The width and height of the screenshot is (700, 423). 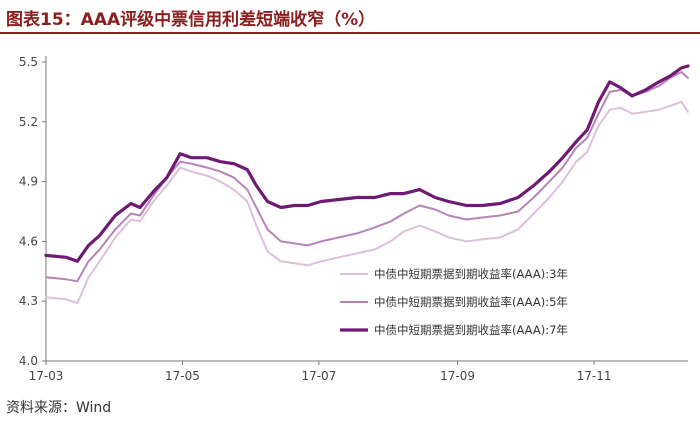 I want to click on chart-title: 图表15：AAA评级中票信用利差短端收窄（%）, so click(x=191, y=20).